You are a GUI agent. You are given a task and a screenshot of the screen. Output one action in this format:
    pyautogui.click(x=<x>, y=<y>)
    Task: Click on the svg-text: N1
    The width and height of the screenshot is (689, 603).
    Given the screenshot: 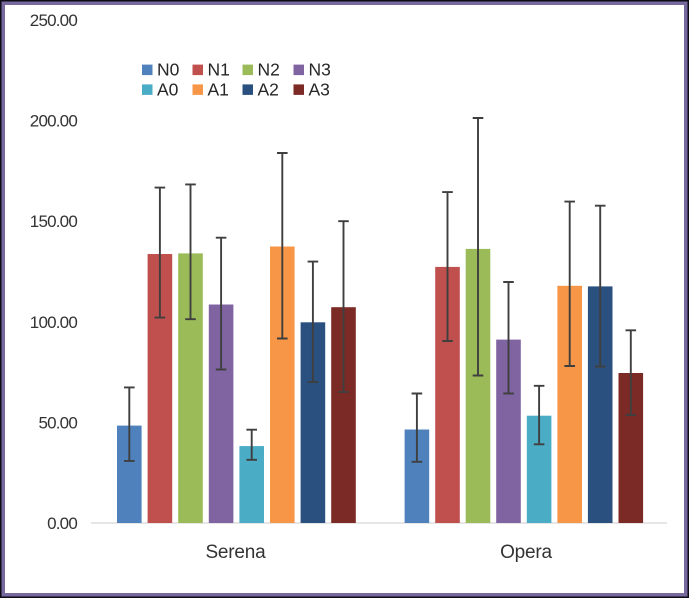 What is the action you would take?
    pyautogui.click(x=219, y=70)
    